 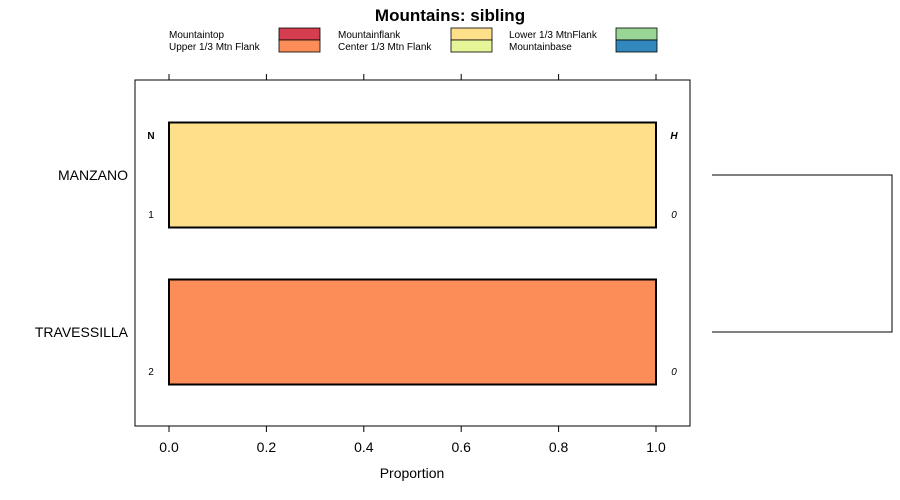 What do you see at coordinates (267, 447) in the screenshot?
I see `tick-label: 0.2` at bounding box center [267, 447].